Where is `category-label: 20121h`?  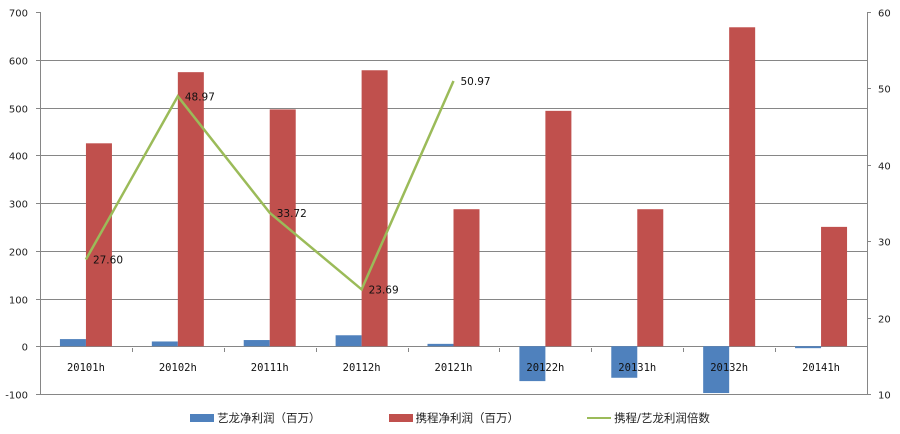 category-label: 20121h is located at coordinates (454, 368).